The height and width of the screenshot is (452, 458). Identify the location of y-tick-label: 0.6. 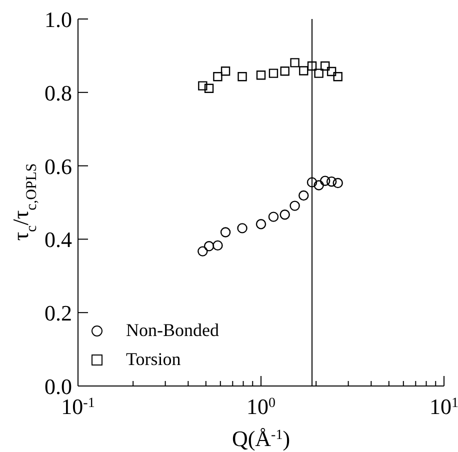
(58, 166).